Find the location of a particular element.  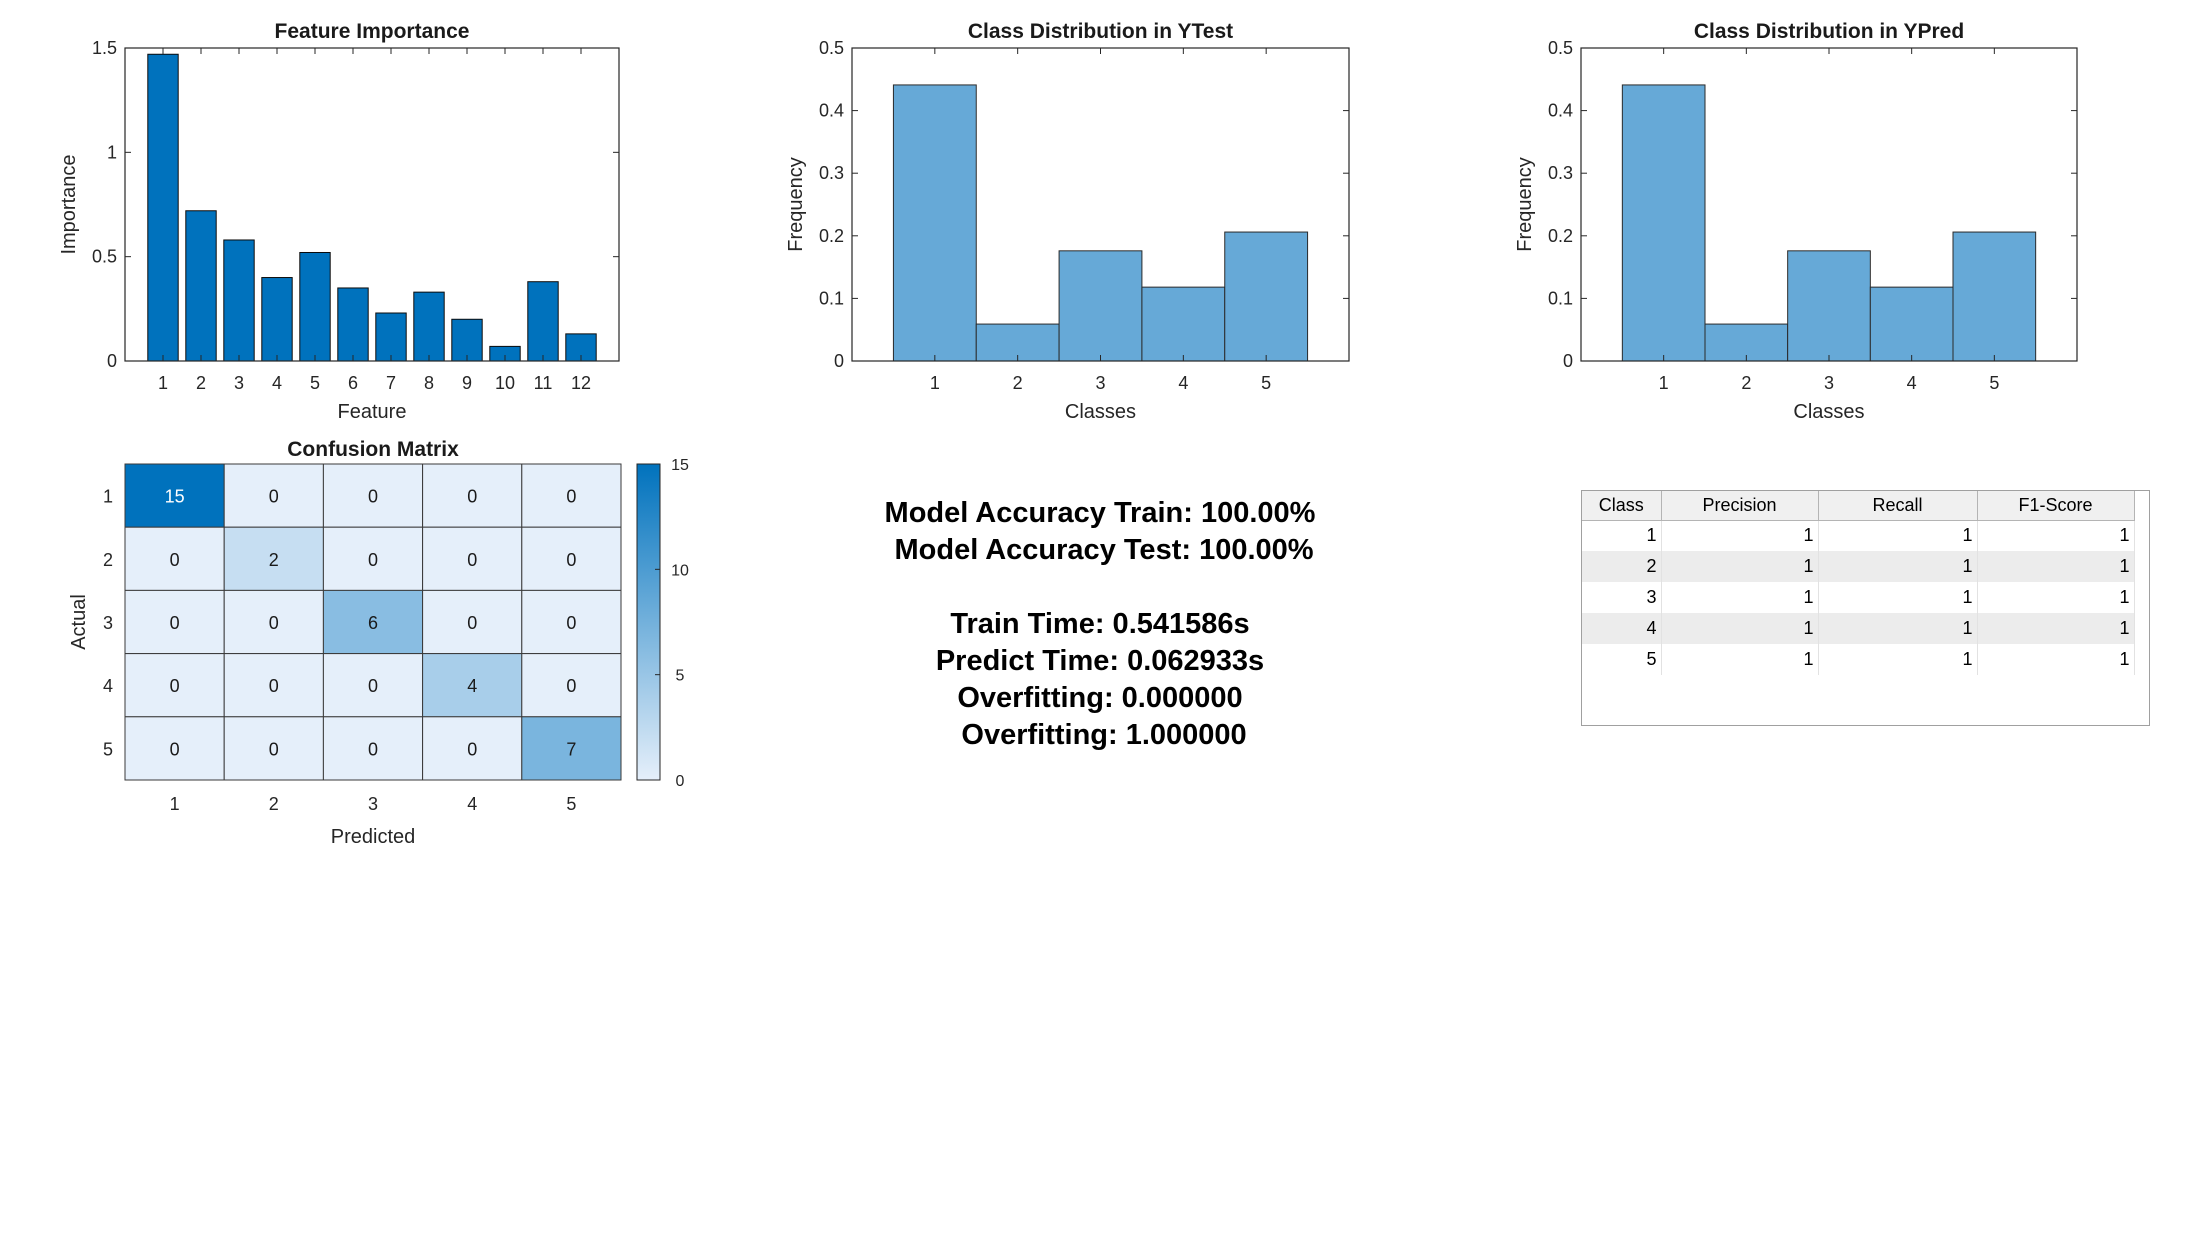

y-tick-label: 0.1 is located at coordinates (831, 298).